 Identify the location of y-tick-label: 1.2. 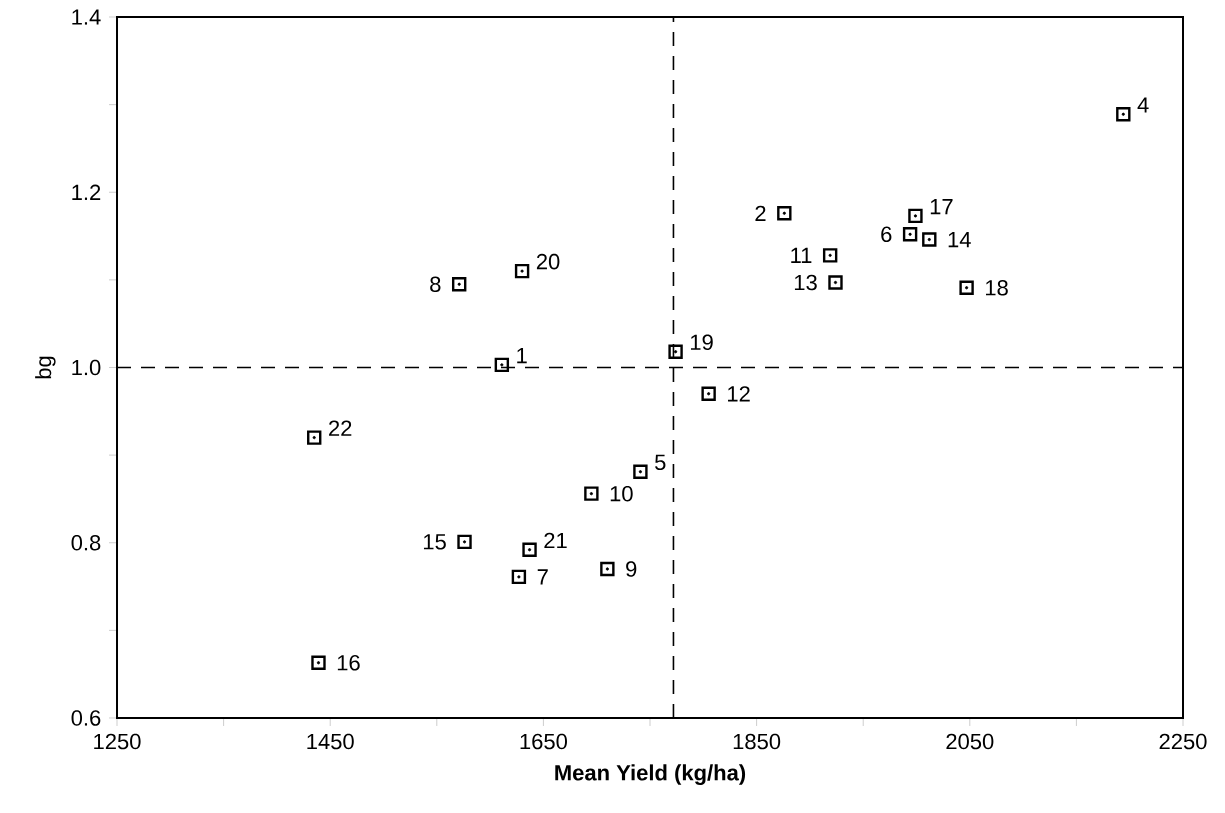
(86, 192).